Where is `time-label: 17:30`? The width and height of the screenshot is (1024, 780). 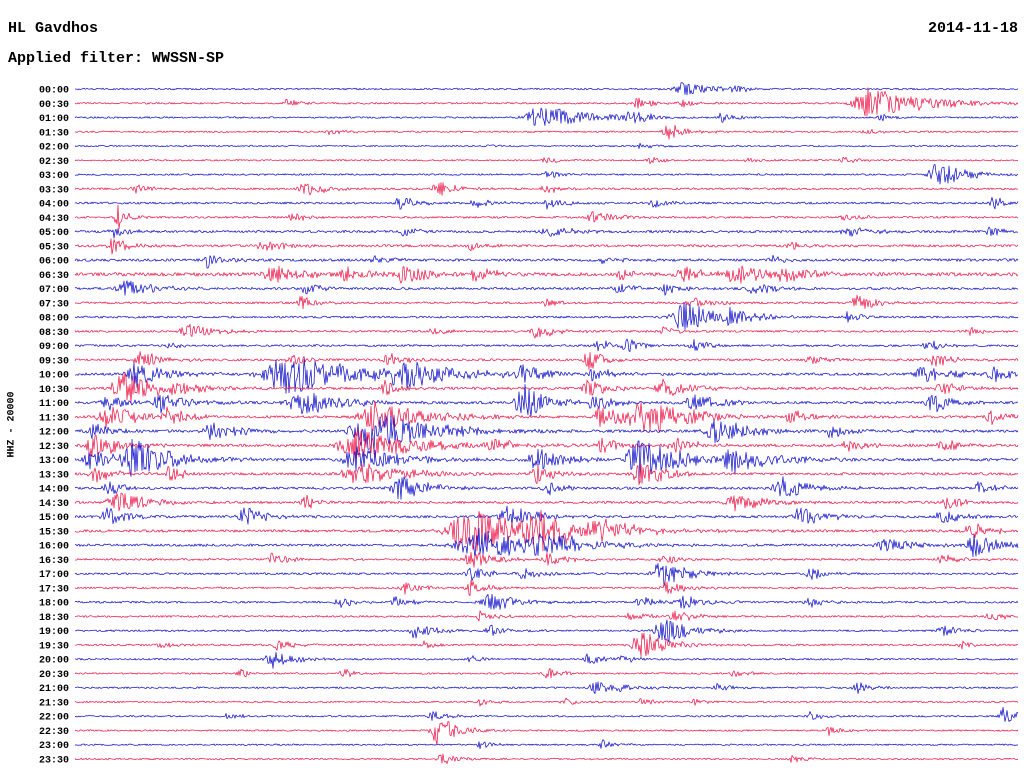
time-label: 17:30 is located at coordinates (54, 589).